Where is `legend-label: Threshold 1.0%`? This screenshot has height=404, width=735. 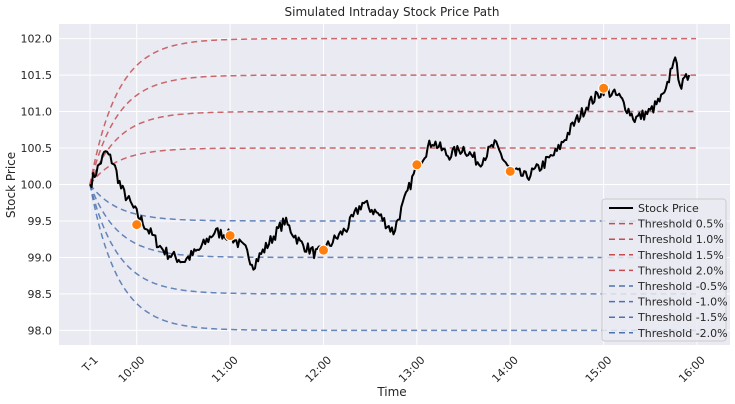
legend-label: Threshold 1.0% is located at coordinates (680, 239).